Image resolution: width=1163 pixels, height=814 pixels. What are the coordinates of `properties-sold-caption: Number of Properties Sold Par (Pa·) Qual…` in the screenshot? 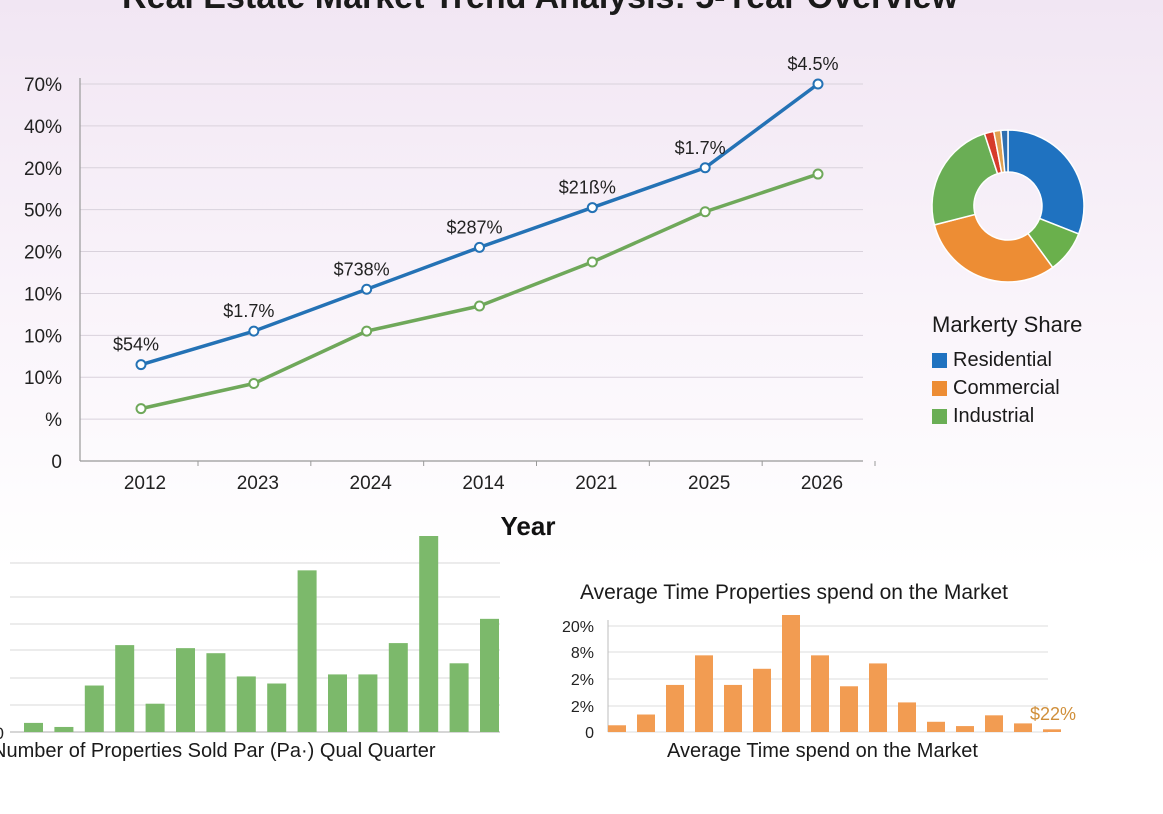 It's located at (218, 751).